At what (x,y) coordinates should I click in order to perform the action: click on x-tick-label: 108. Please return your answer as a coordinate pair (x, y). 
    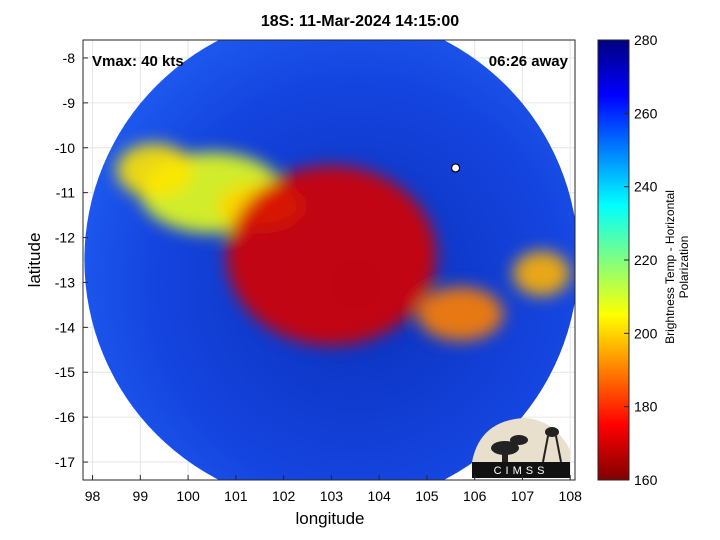
    Looking at the image, I should click on (571, 496).